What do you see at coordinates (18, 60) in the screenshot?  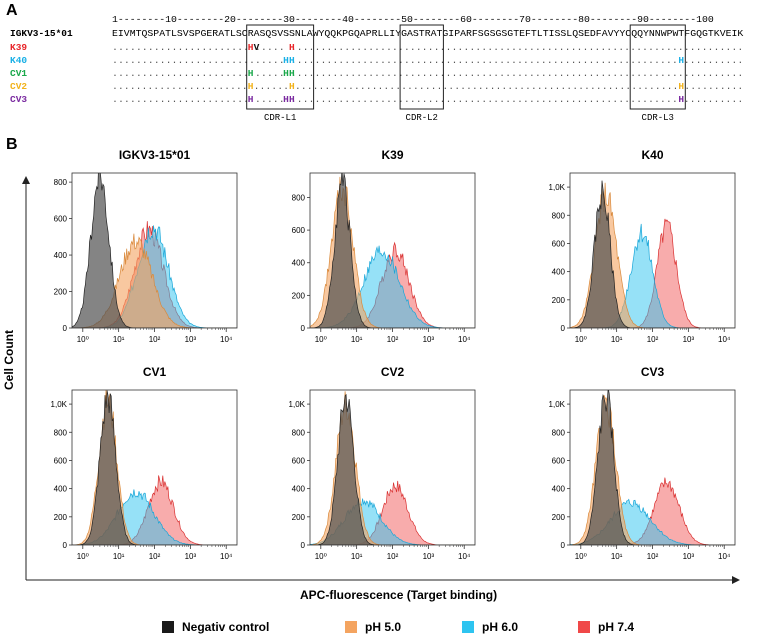 I see `variant-name-k40: K40` at bounding box center [18, 60].